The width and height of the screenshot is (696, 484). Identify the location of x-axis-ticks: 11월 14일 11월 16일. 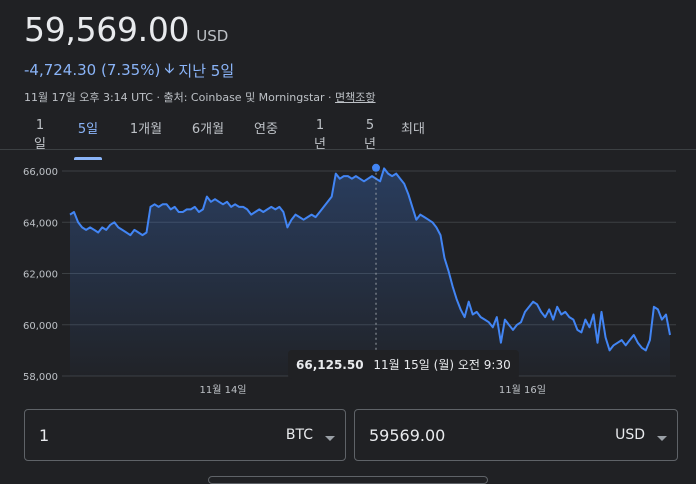
(372, 390).